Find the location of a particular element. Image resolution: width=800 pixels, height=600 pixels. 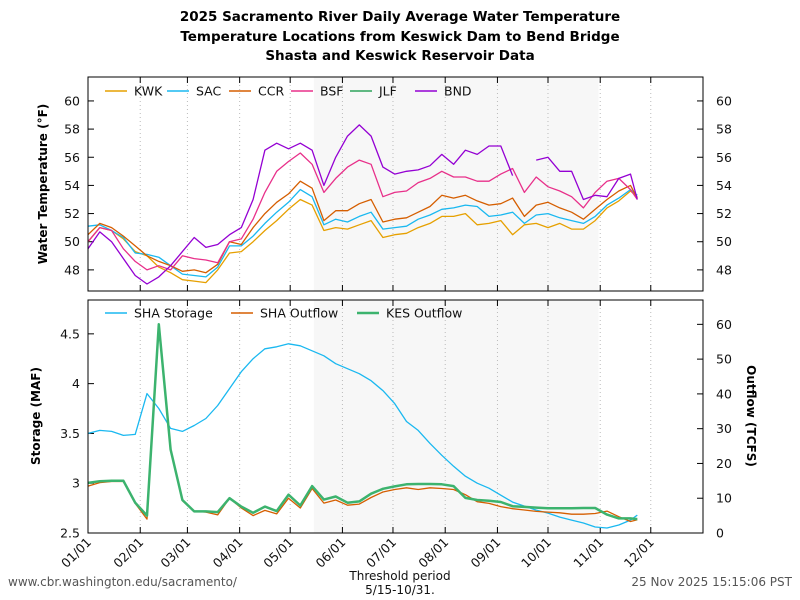

legend-label-kes-outflow: KES Outflow is located at coordinates (424, 313).